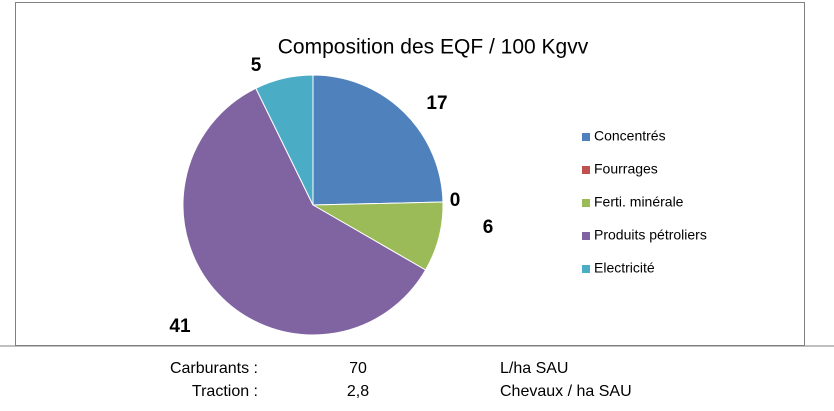 The image size is (834, 411). I want to click on row-unit: L/ha SAU, so click(534, 368).